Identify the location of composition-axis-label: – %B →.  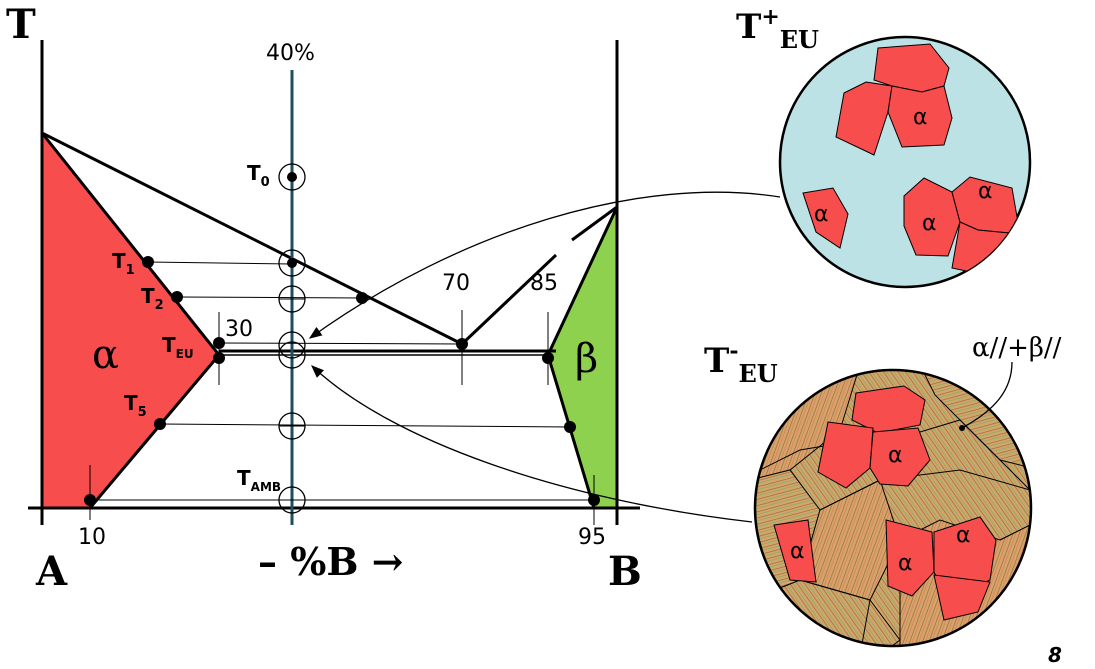
(331, 561).